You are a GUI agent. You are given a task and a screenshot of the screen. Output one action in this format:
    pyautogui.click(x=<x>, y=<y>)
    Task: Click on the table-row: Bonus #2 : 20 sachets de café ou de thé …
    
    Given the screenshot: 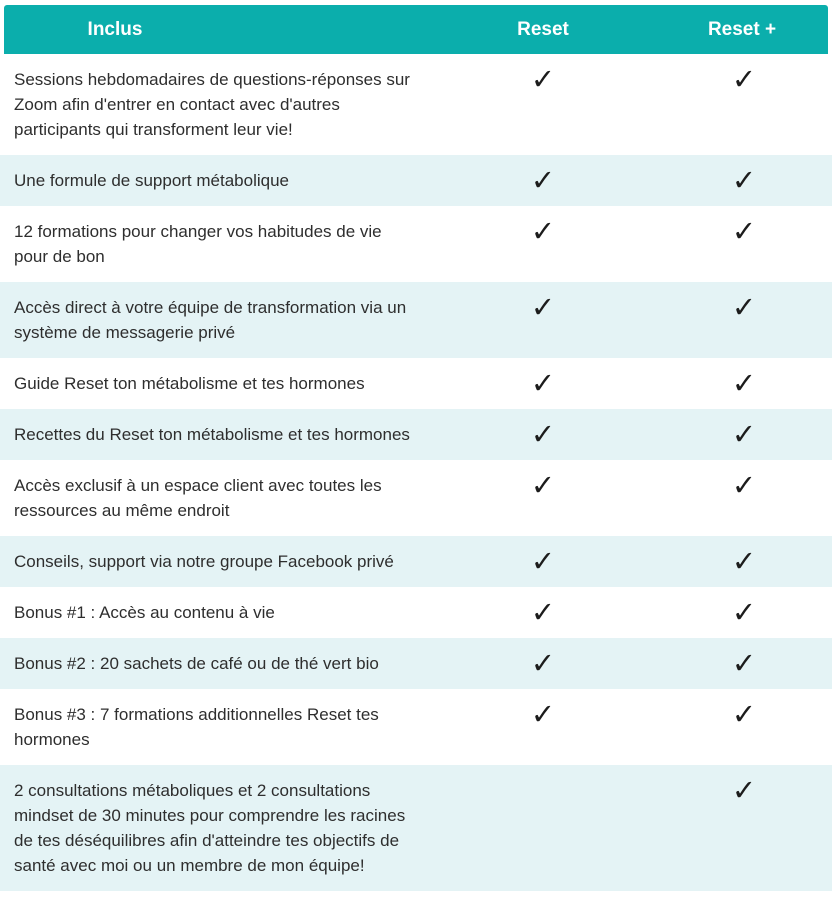 What is the action you would take?
    pyautogui.click(x=416, y=663)
    